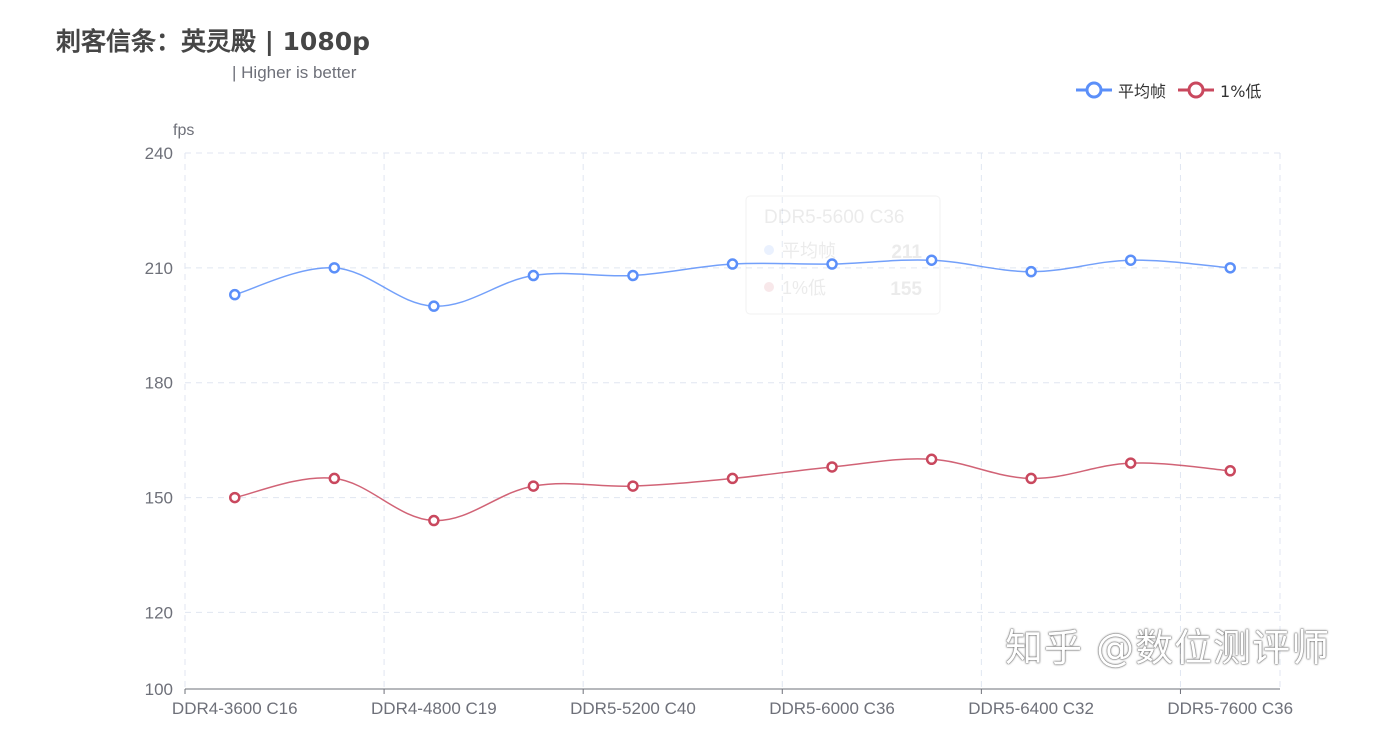  Describe the element at coordinates (159, 383) in the screenshot. I see `y-tick-label: 180` at that location.